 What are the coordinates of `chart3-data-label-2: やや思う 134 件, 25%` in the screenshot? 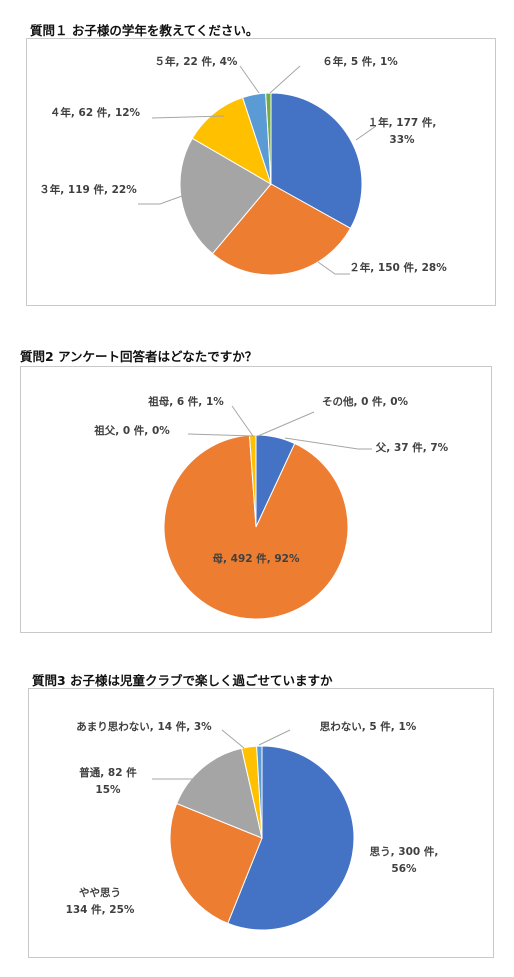 It's located at (100, 901).